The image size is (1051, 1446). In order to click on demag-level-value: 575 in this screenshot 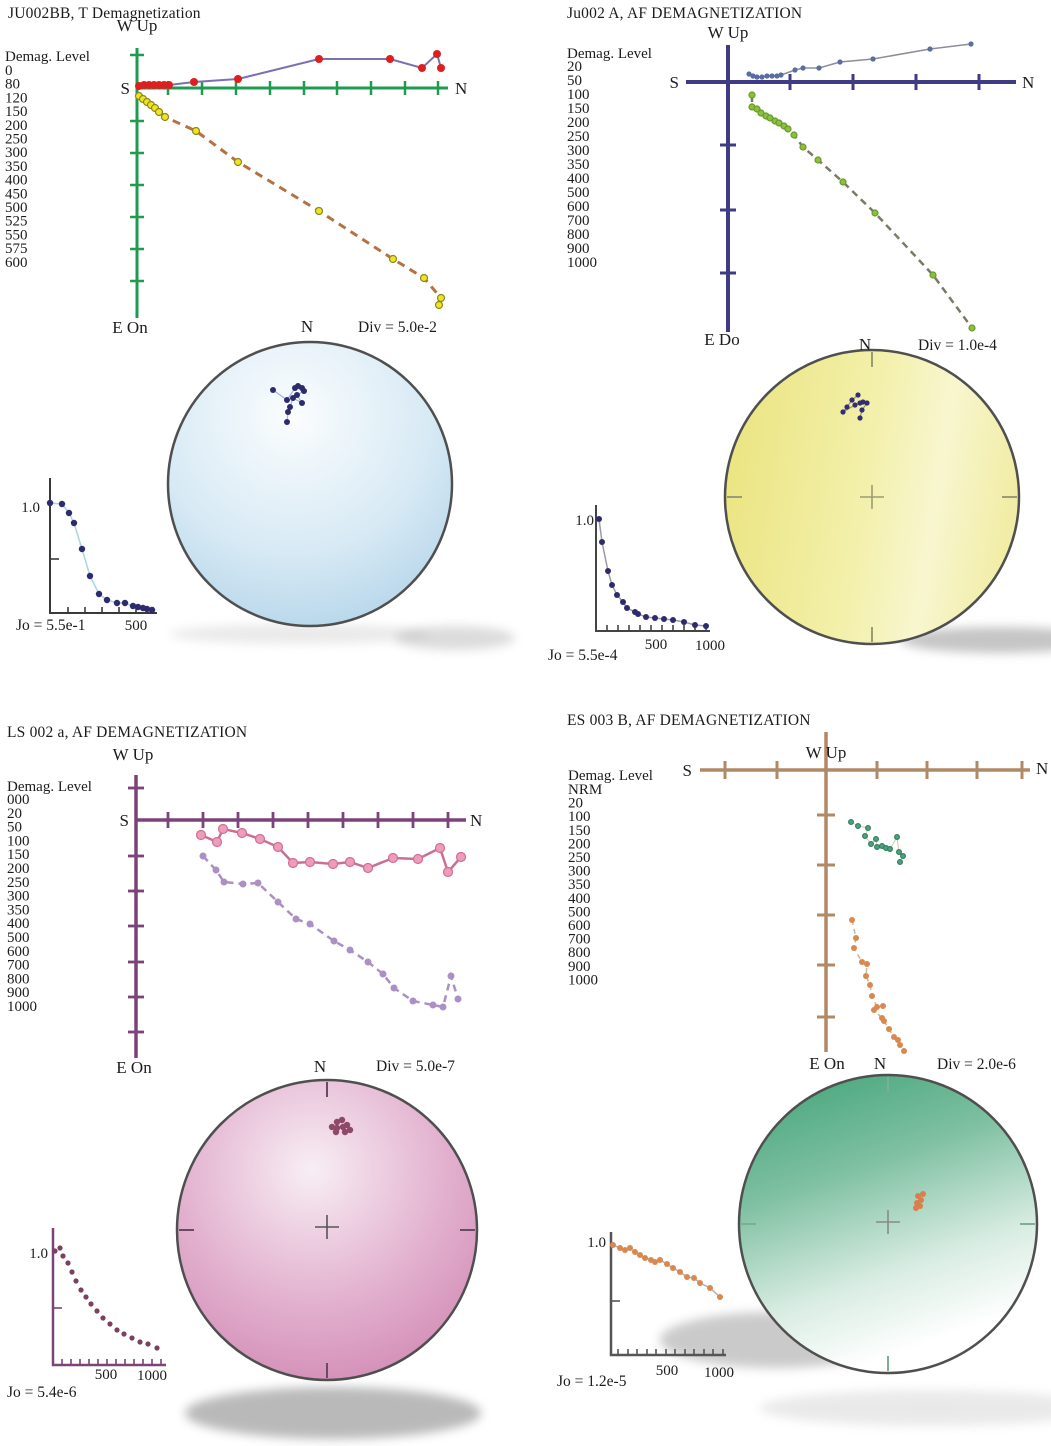, I will do `click(16, 249)`.